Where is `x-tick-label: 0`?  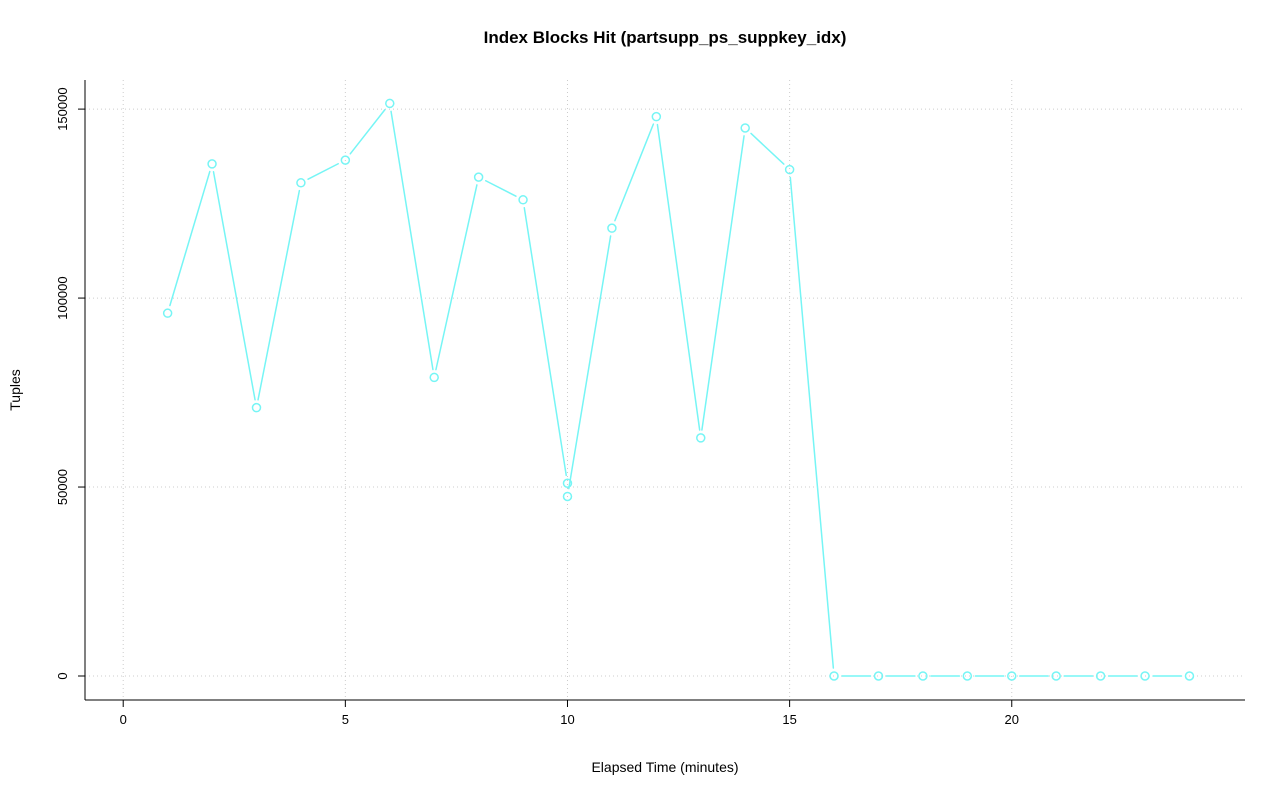
x-tick-label: 0 is located at coordinates (123, 719).